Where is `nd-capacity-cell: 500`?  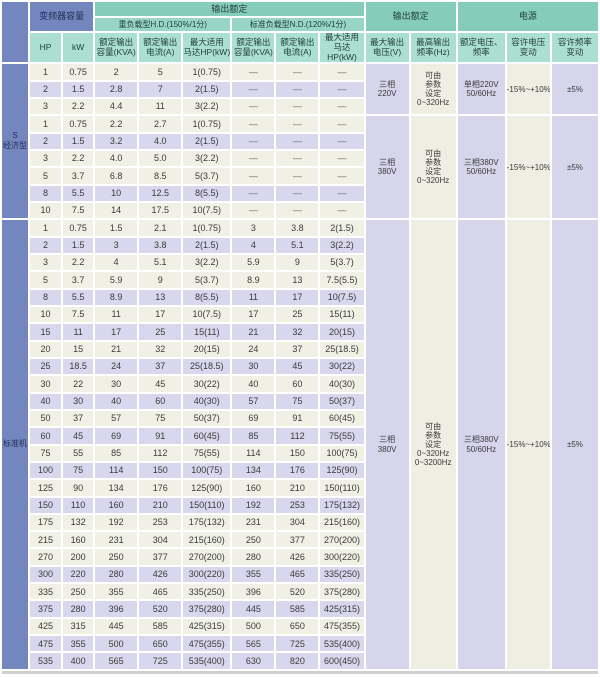 nd-capacity-cell: 500 is located at coordinates (253, 626).